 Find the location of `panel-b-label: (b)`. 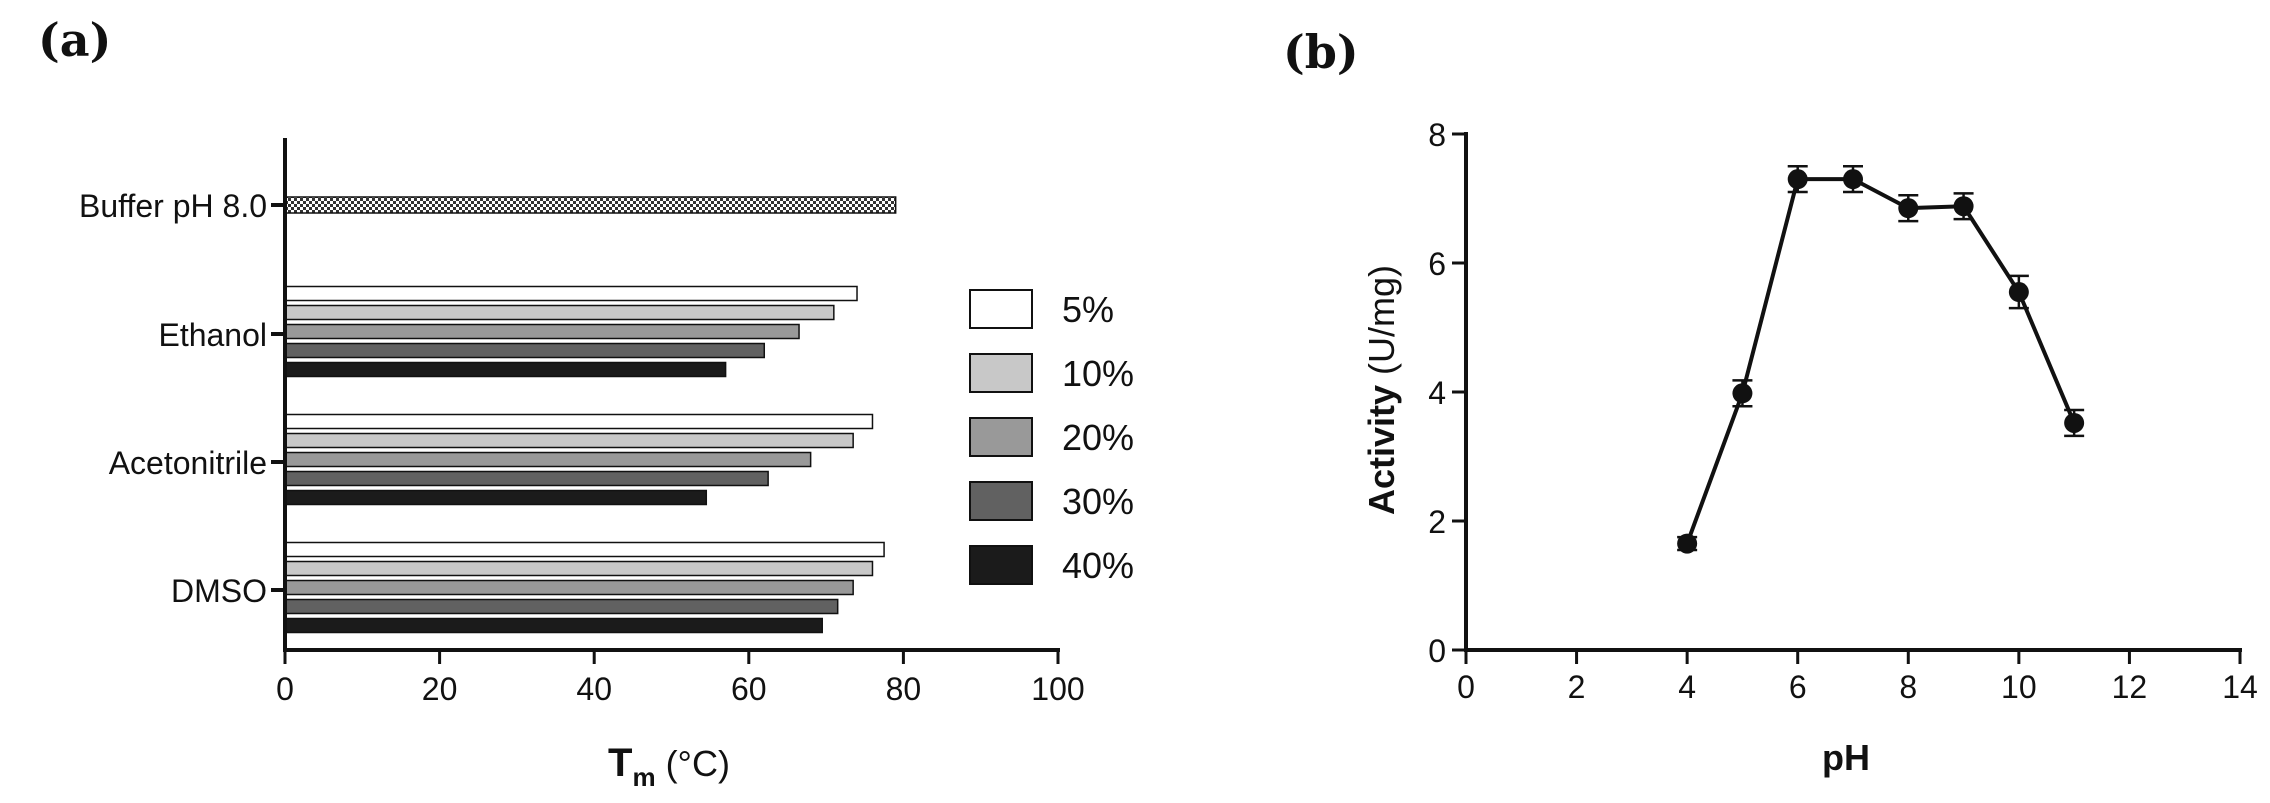

panel-b-label: (b) is located at coordinates (1321, 52).